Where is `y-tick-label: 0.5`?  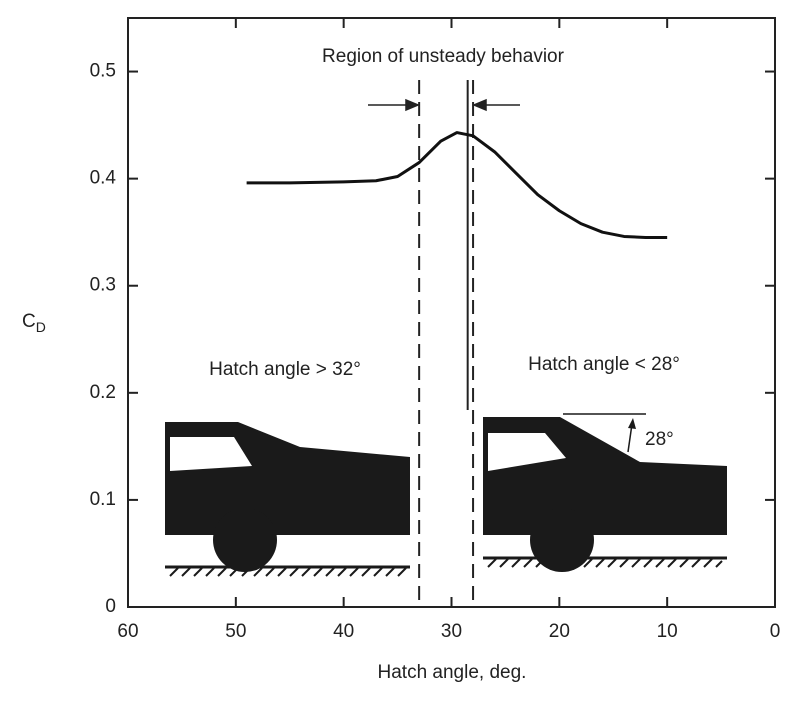
y-tick-label: 0.5 is located at coordinates (103, 71).